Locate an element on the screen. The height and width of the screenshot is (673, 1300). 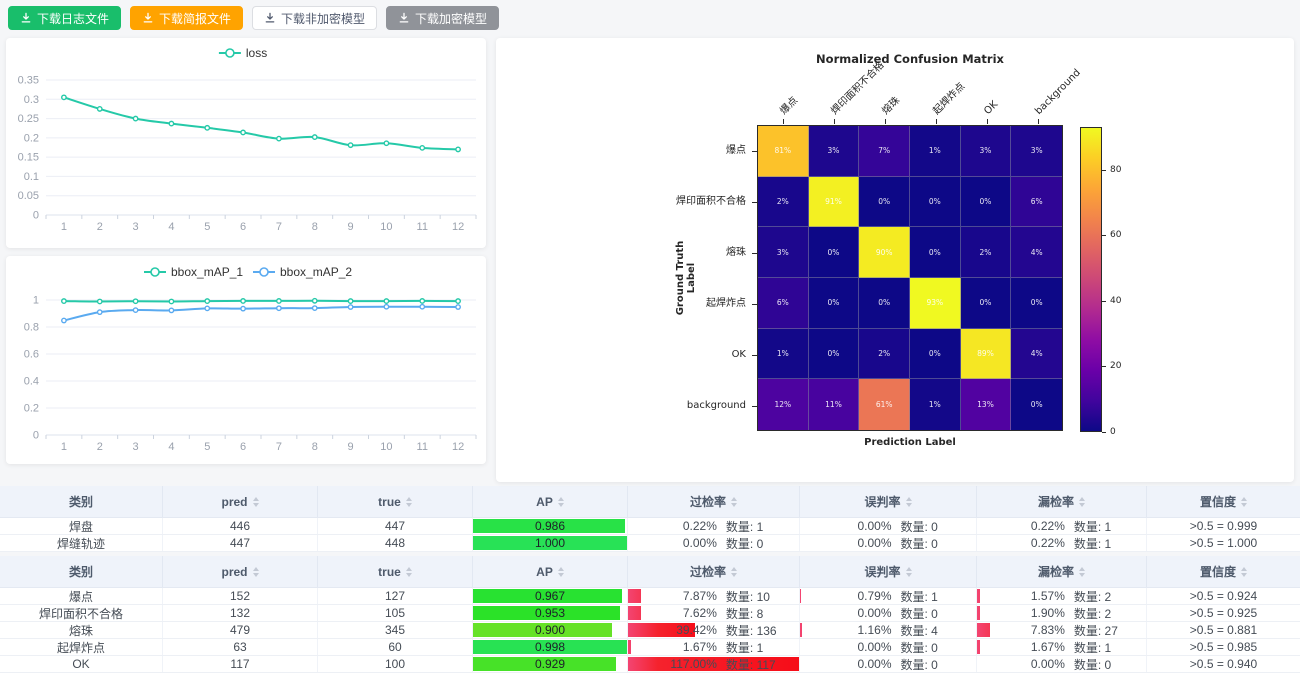
x-tick-label: 4 is located at coordinates (171, 227).